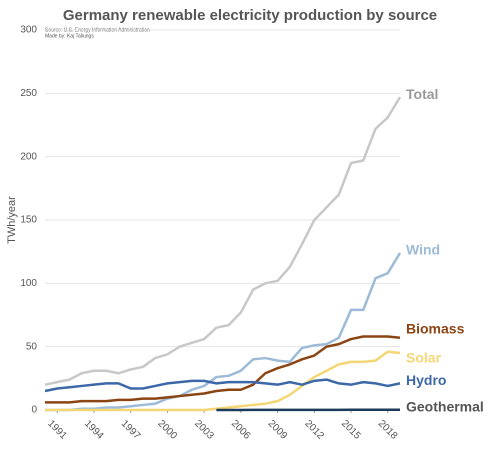  I want to click on y-tick-label: 300, so click(28, 30).